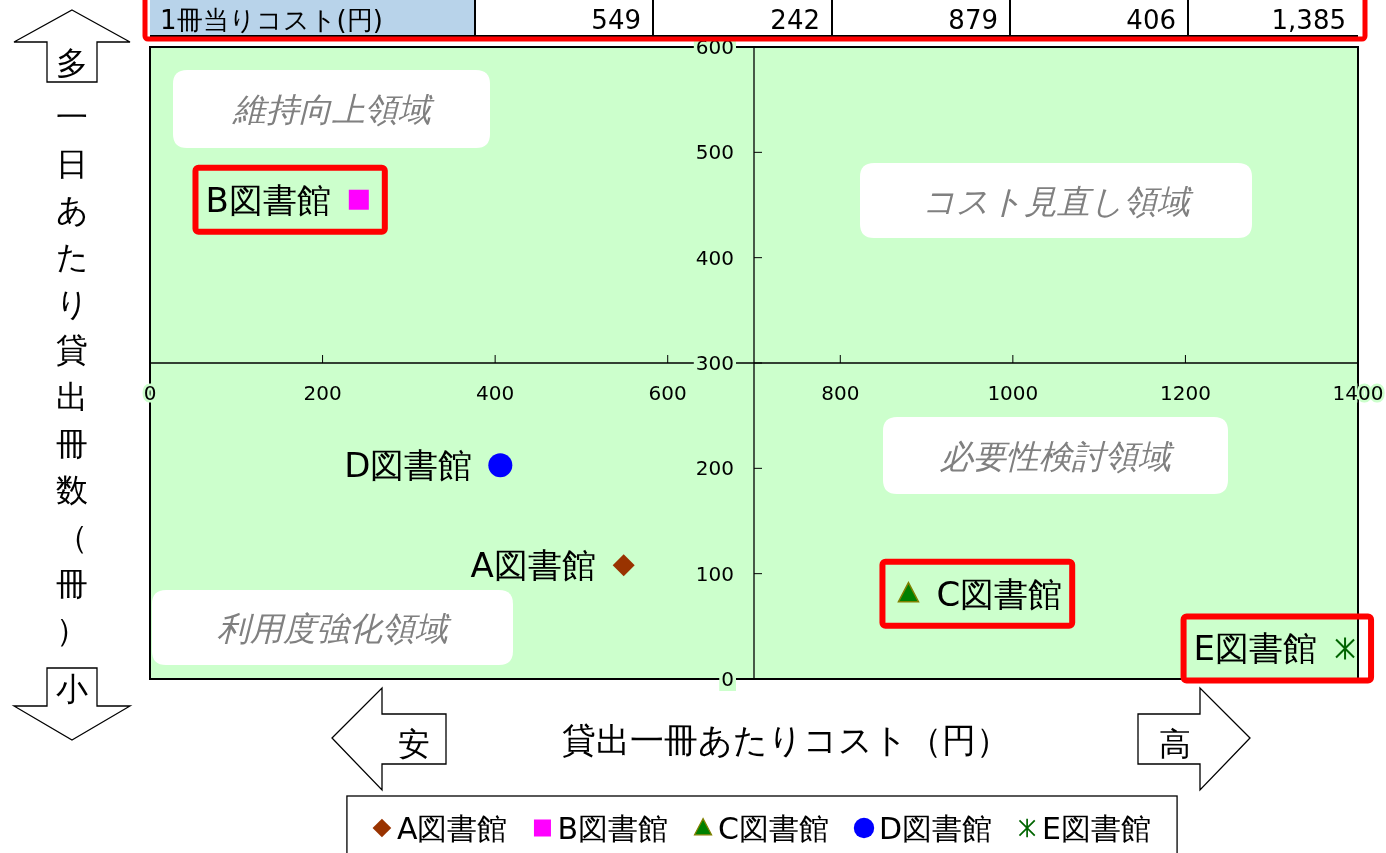  Describe the element at coordinates (613, 828) in the screenshot. I see `legend-label: B図書館` at that location.